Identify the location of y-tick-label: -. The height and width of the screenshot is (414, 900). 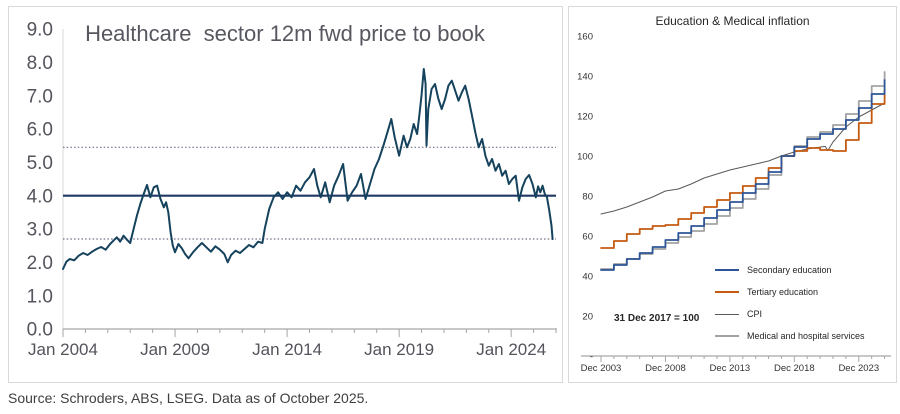
(591, 356).